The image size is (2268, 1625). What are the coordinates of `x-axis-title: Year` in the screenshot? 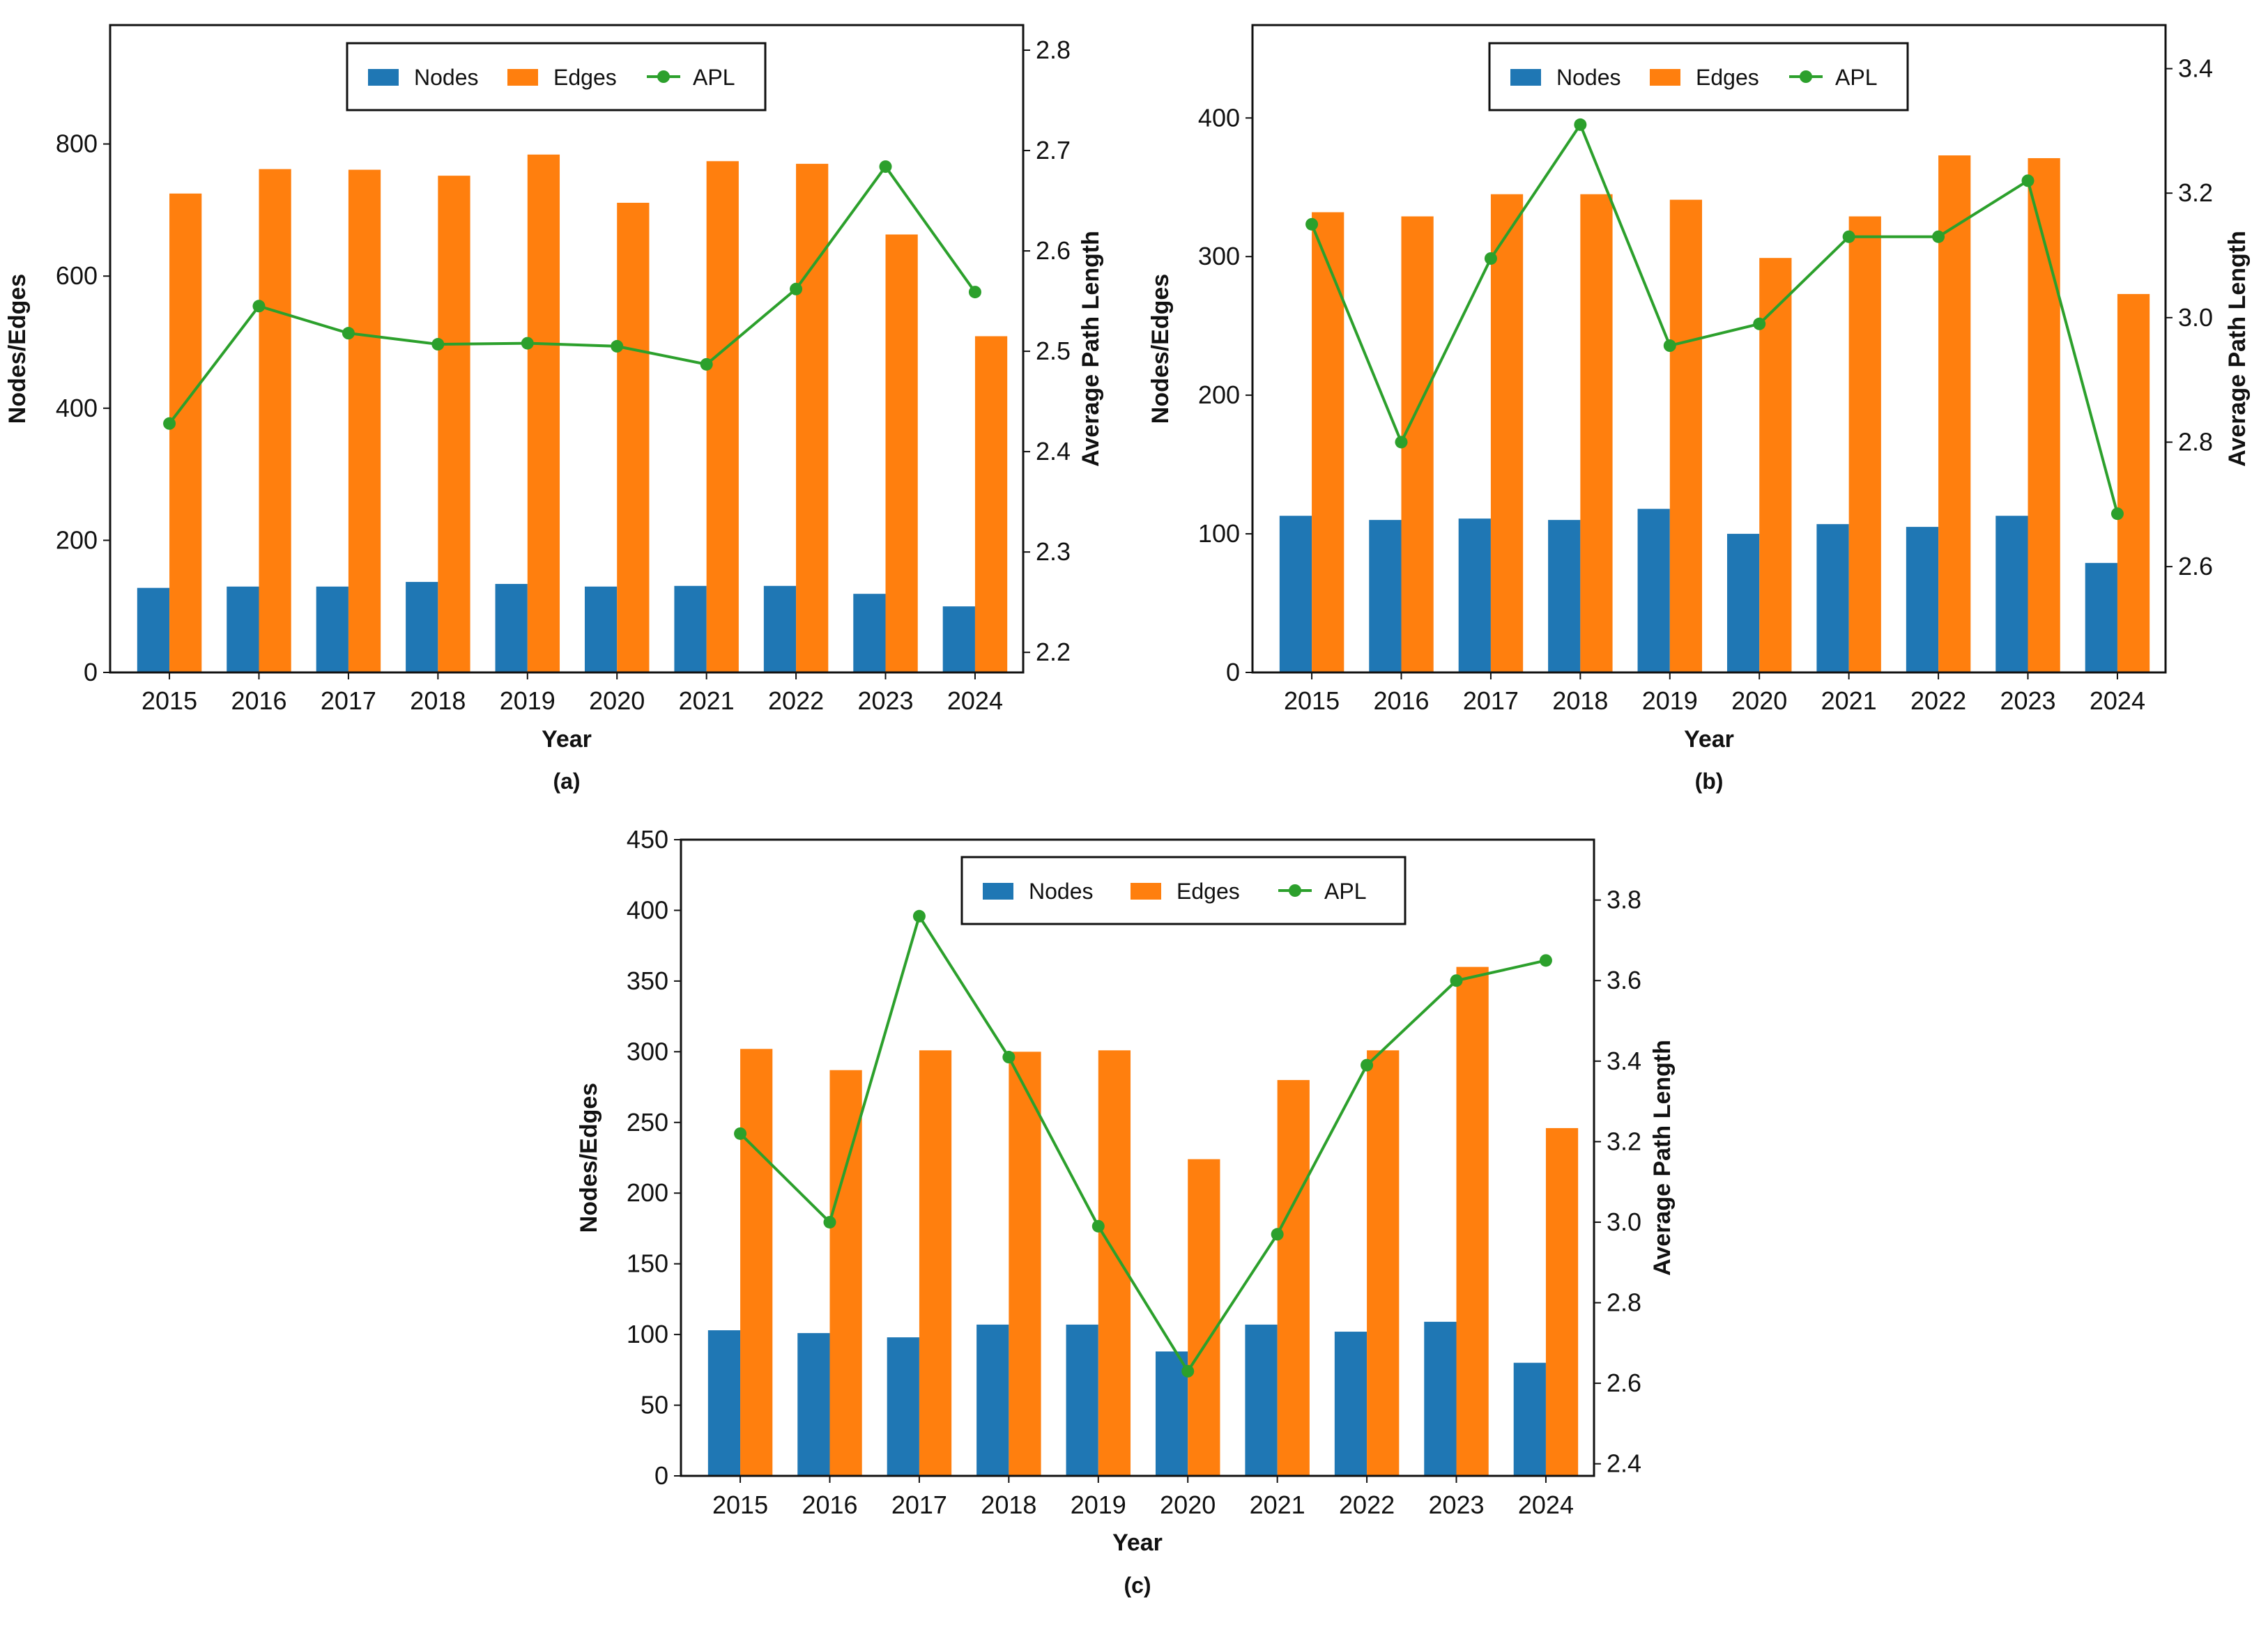 It's located at (1137, 1543).